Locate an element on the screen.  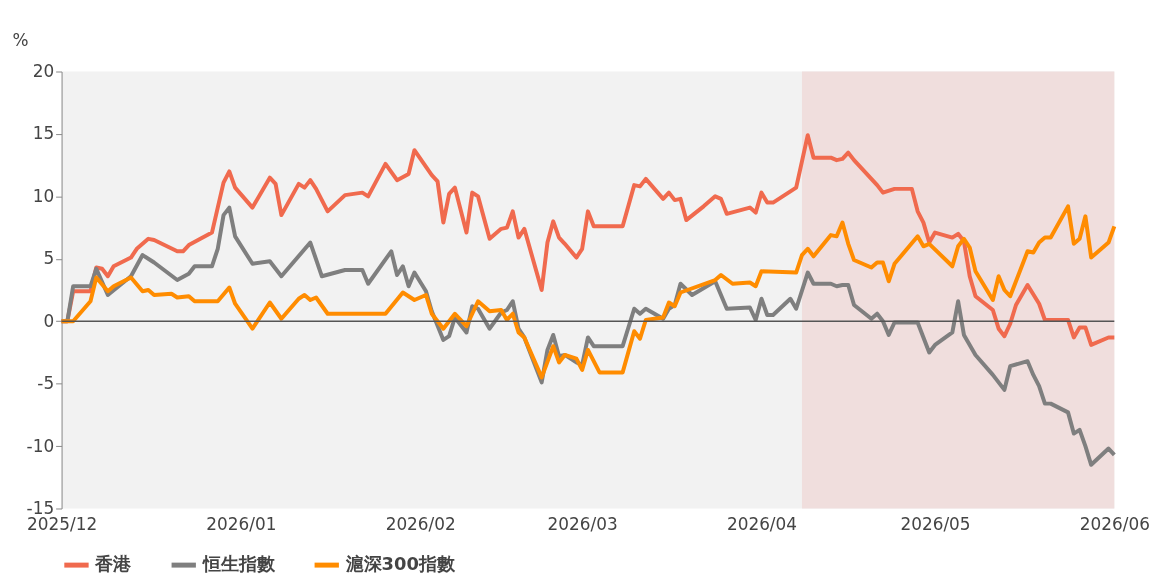
x-tick-label: 2026/06 is located at coordinates (1114, 523).